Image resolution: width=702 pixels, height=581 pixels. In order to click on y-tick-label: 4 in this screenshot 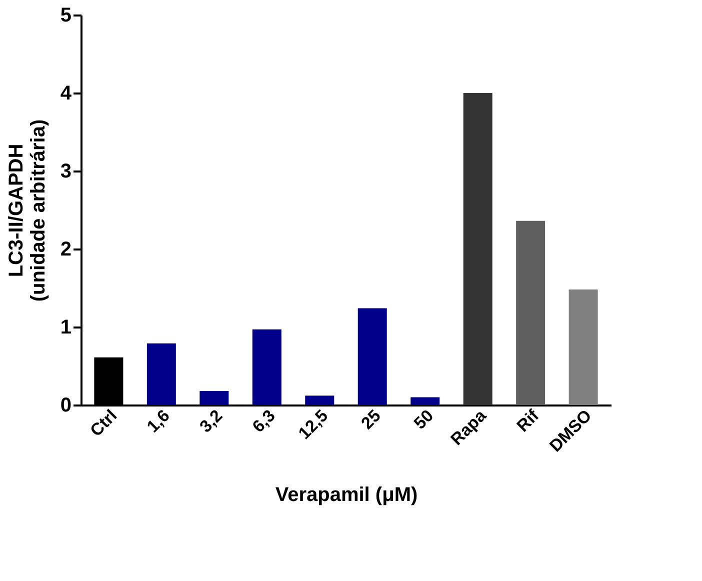, I will do `click(66, 93)`.